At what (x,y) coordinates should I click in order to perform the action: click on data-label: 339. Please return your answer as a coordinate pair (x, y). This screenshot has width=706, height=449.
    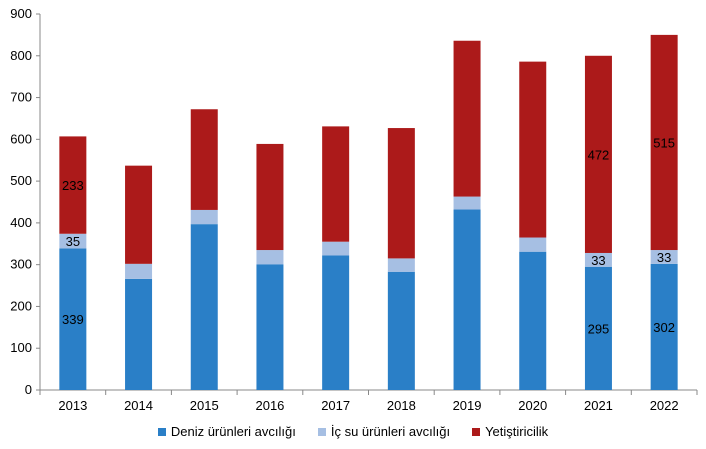
    Looking at the image, I should click on (73, 319).